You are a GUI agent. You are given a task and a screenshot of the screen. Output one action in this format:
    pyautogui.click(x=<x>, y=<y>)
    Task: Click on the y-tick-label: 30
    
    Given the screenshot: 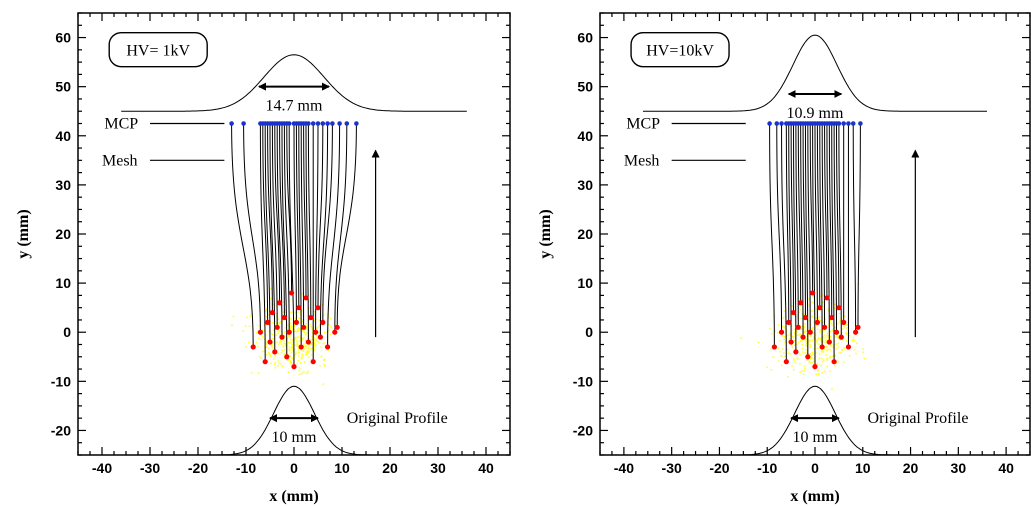 What is the action you would take?
    pyautogui.click(x=585, y=185)
    